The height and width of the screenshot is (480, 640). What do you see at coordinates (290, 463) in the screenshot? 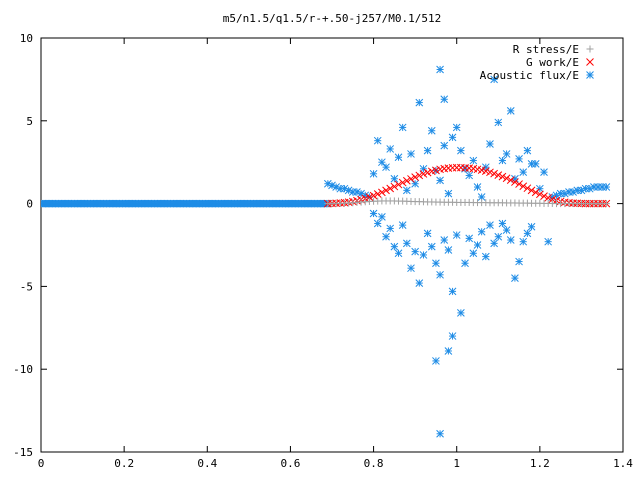
I see `x-tick-label: 0.6` at bounding box center [290, 463].